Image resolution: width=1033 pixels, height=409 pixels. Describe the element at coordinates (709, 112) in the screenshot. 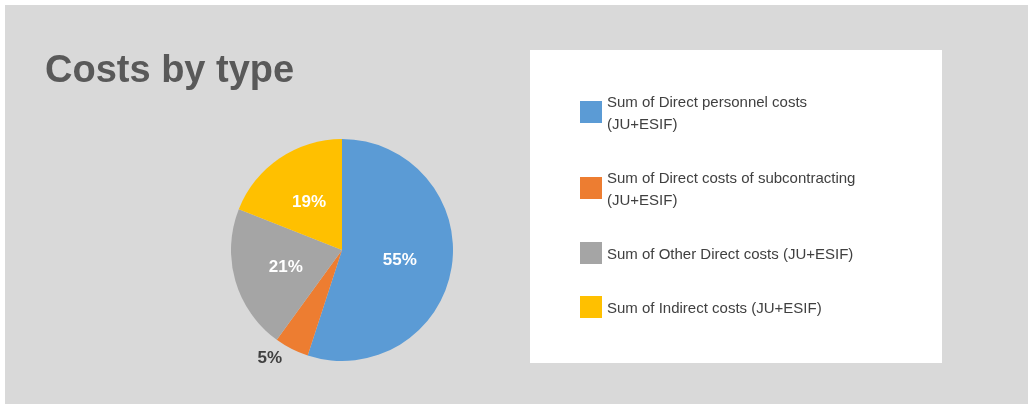

I see `legend-label: Sum of Direct personnel costs (JU+ESIF)` at that location.